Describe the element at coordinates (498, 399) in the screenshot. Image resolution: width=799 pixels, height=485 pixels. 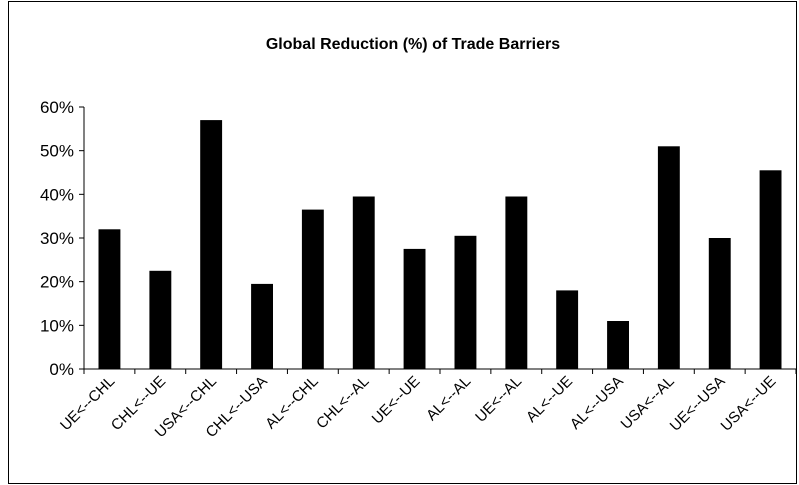
I see `x-tick-label: UE<--AL` at that location.